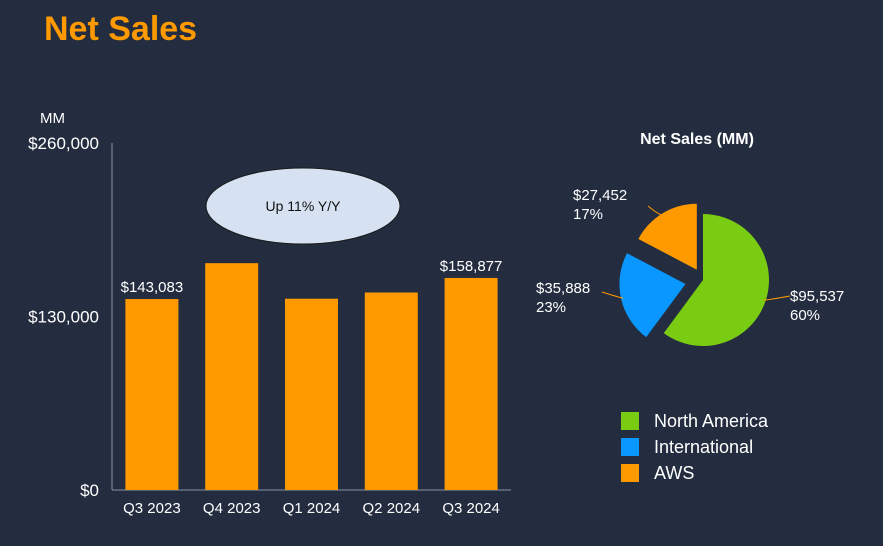 This screenshot has height=546, width=883. What do you see at coordinates (63, 317) in the screenshot?
I see `y-tick-label: $130,000` at bounding box center [63, 317].